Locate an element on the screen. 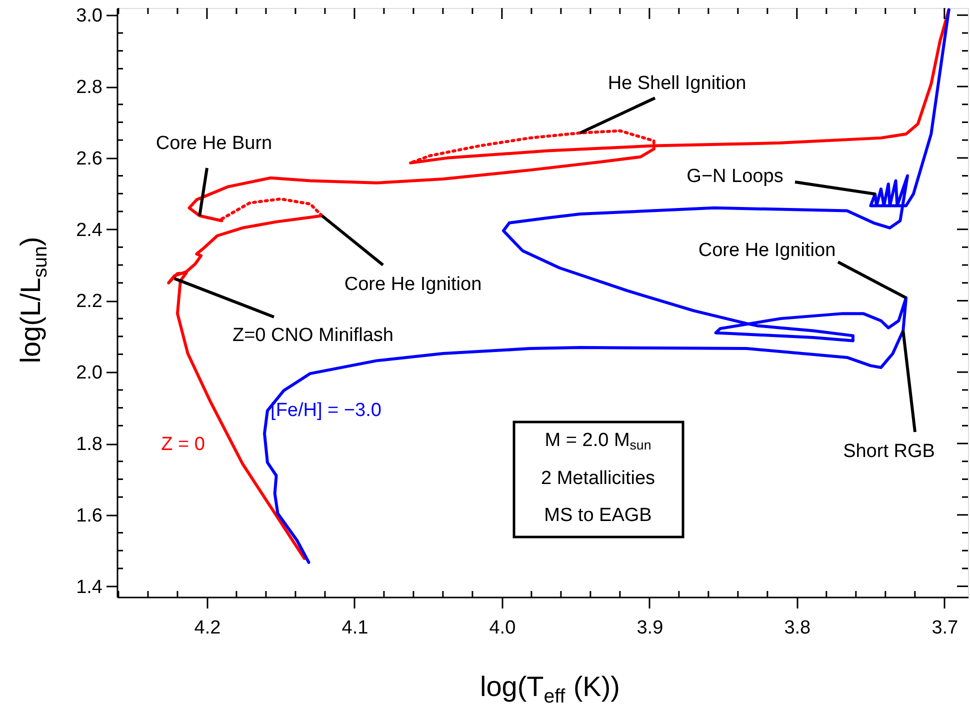  y-tick-label: 2.2 is located at coordinates (89, 301).